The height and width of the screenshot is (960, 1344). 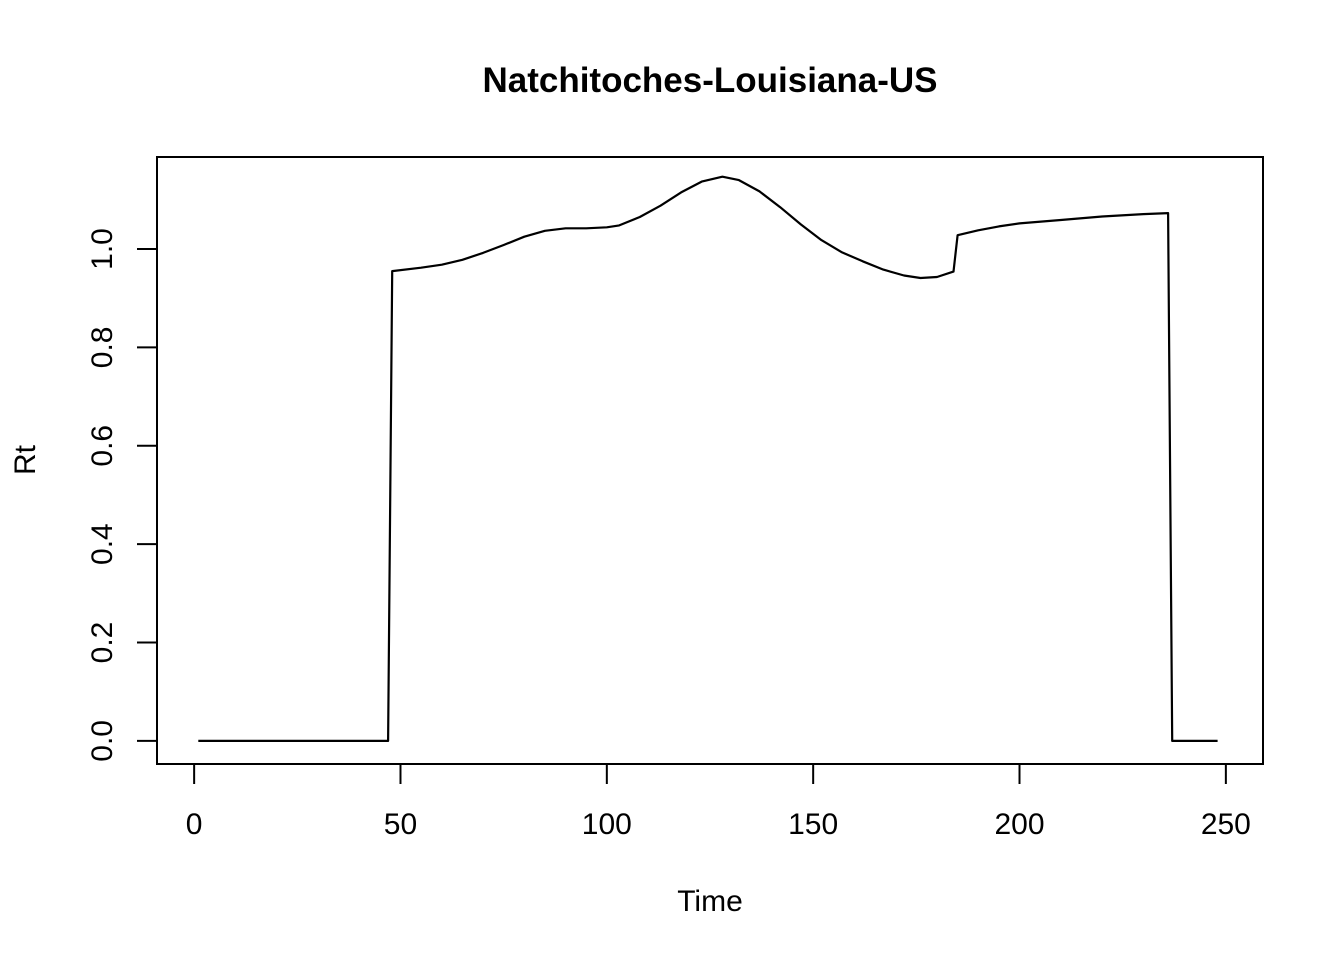 I want to click on x-tick-label: 250, so click(x=1226, y=824).